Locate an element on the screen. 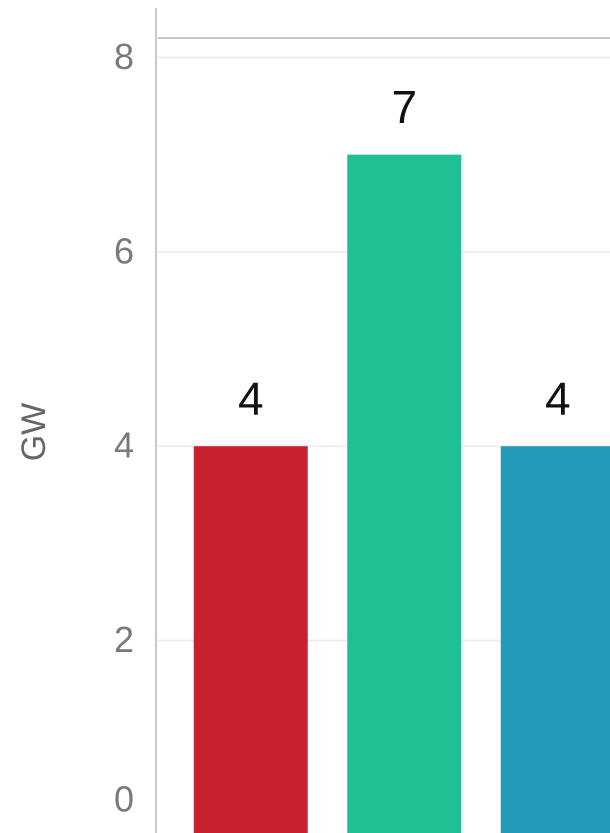 This screenshot has width=610, height=833. y-tick-label: 4 is located at coordinates (124, 445).